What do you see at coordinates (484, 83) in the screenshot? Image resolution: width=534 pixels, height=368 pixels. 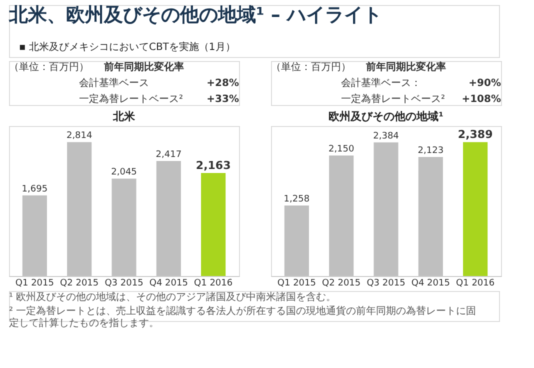 I see `text: +90%` at bounding box center [484, 83].